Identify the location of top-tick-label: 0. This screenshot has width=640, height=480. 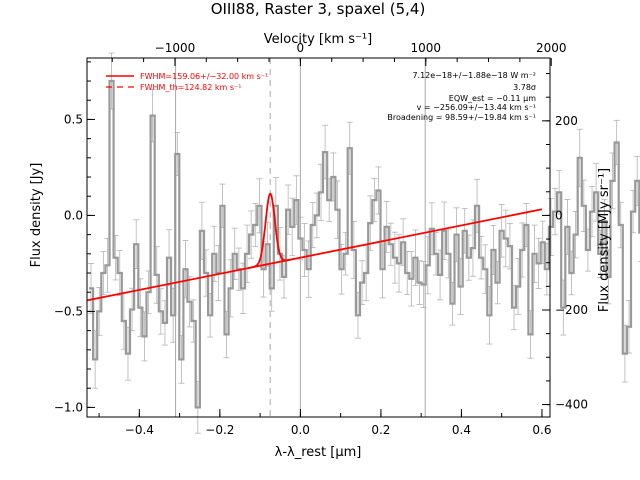
(301, 48).